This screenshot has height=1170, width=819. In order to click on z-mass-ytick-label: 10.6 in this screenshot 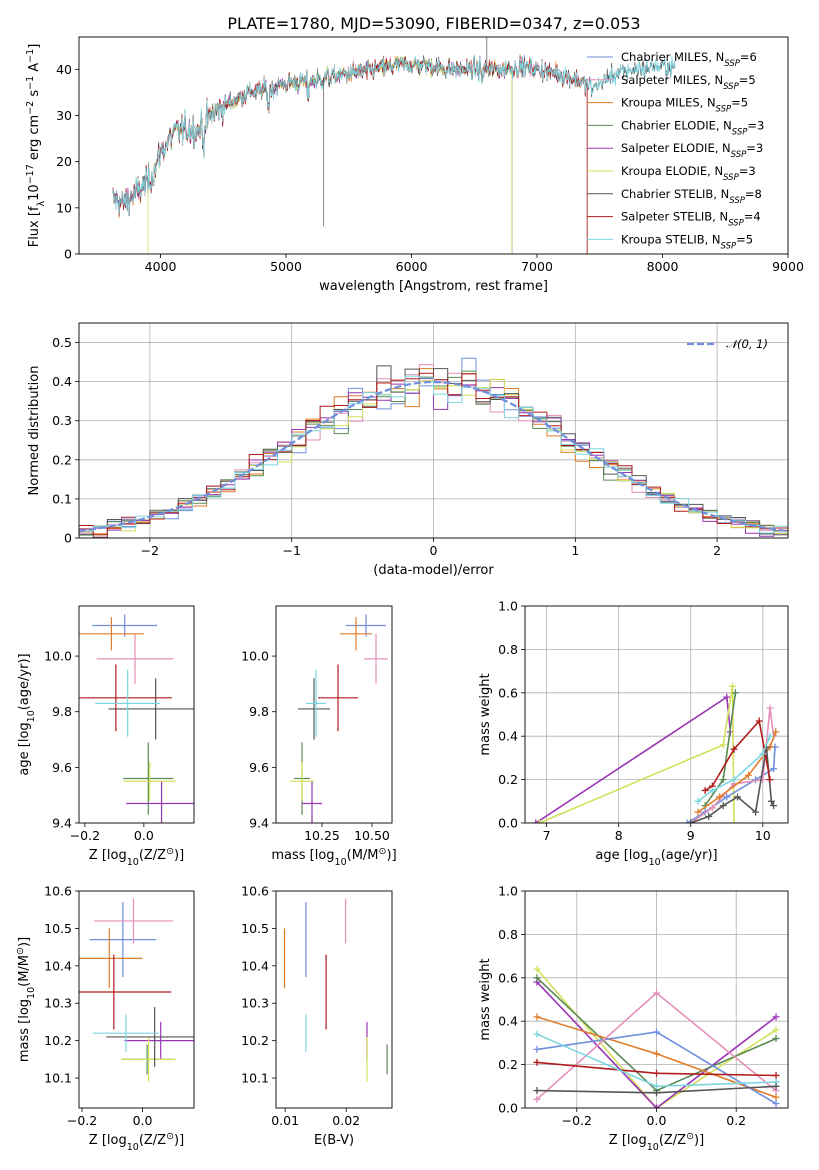, I will do `click(58, 891)`.